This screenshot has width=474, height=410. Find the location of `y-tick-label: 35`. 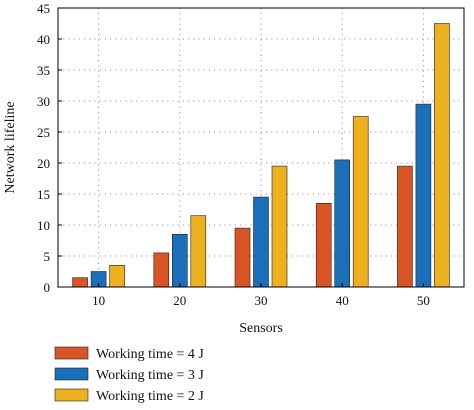

y-tick-label: 35 is located at coordinates (43, 70).